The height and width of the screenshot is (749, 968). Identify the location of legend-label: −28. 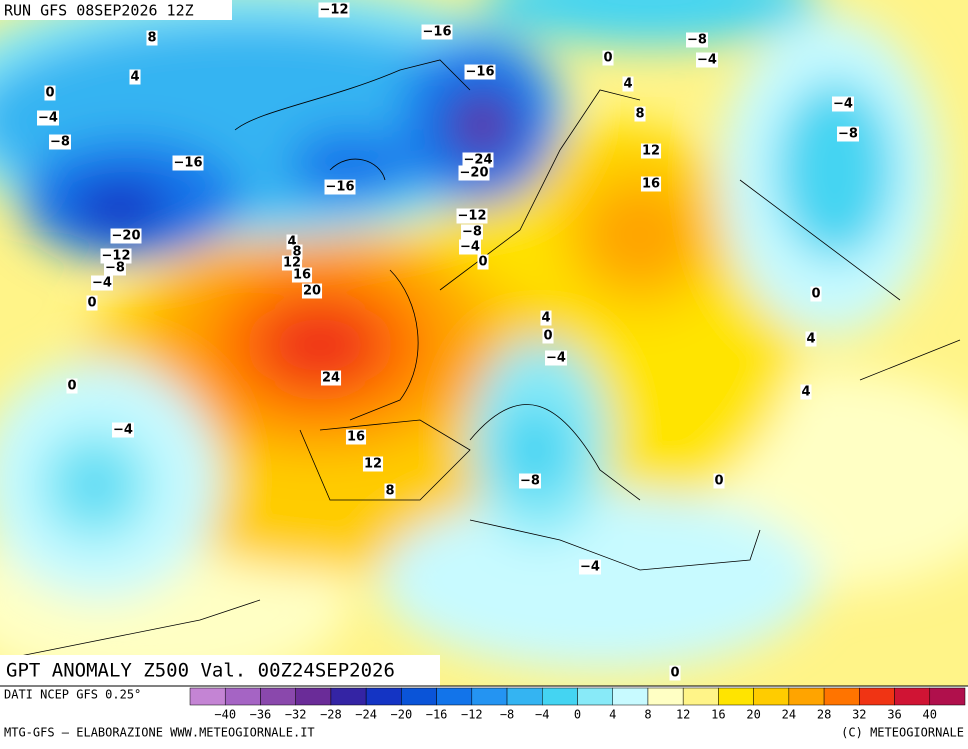
(331, 715).